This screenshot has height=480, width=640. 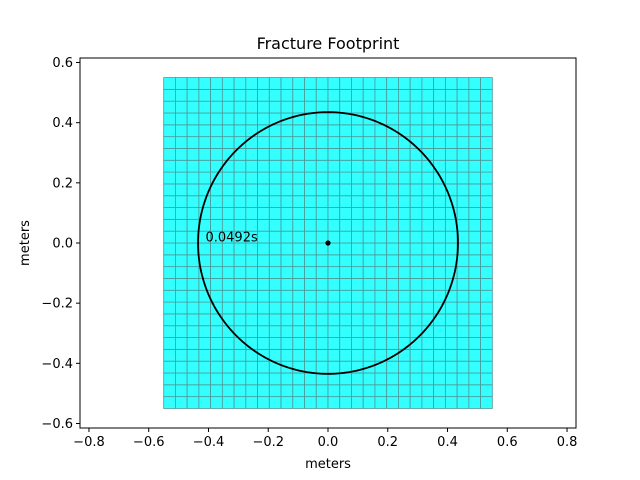 What do you see at coordinates (328, 464) in the screenshot?
I see `x-axis-label: meters` at bounding box center [328, 464].